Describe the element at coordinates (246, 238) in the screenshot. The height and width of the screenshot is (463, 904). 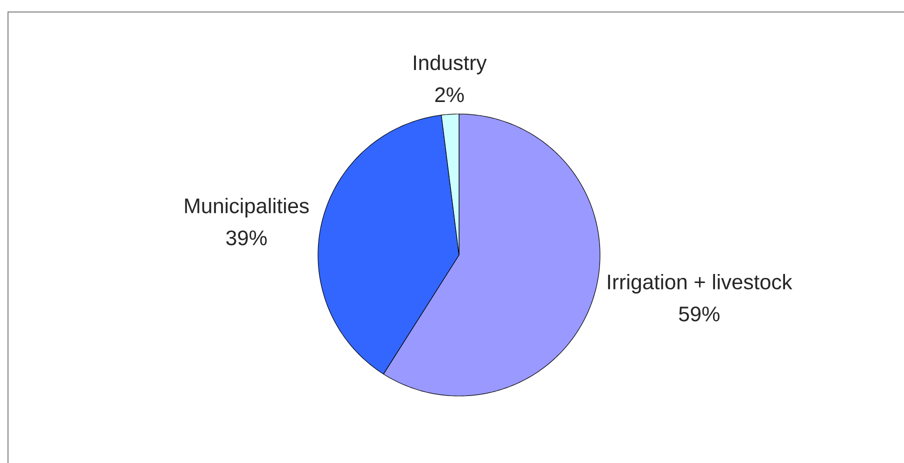
I see `data-label: 39%` at that location.